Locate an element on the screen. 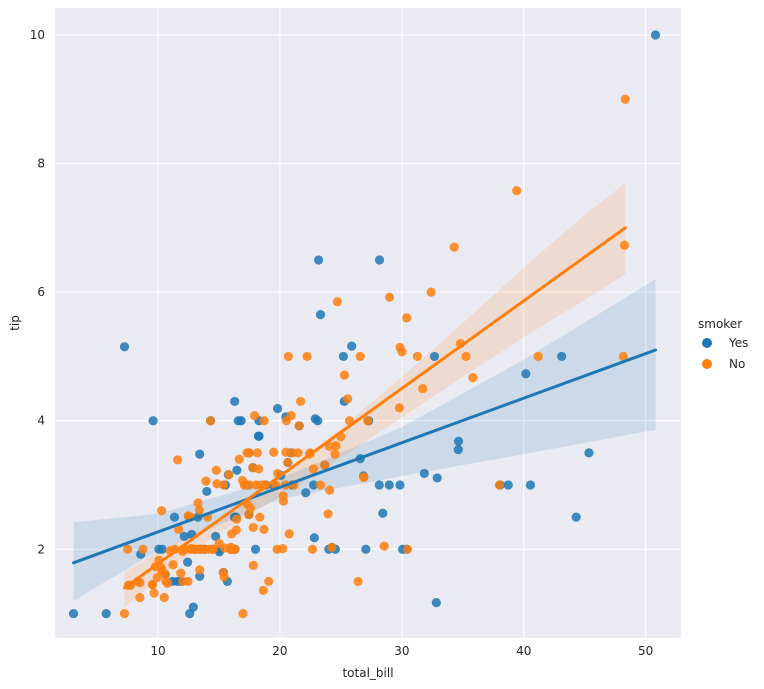  x-tick-label: 20 is located at coordinates (279, 651).